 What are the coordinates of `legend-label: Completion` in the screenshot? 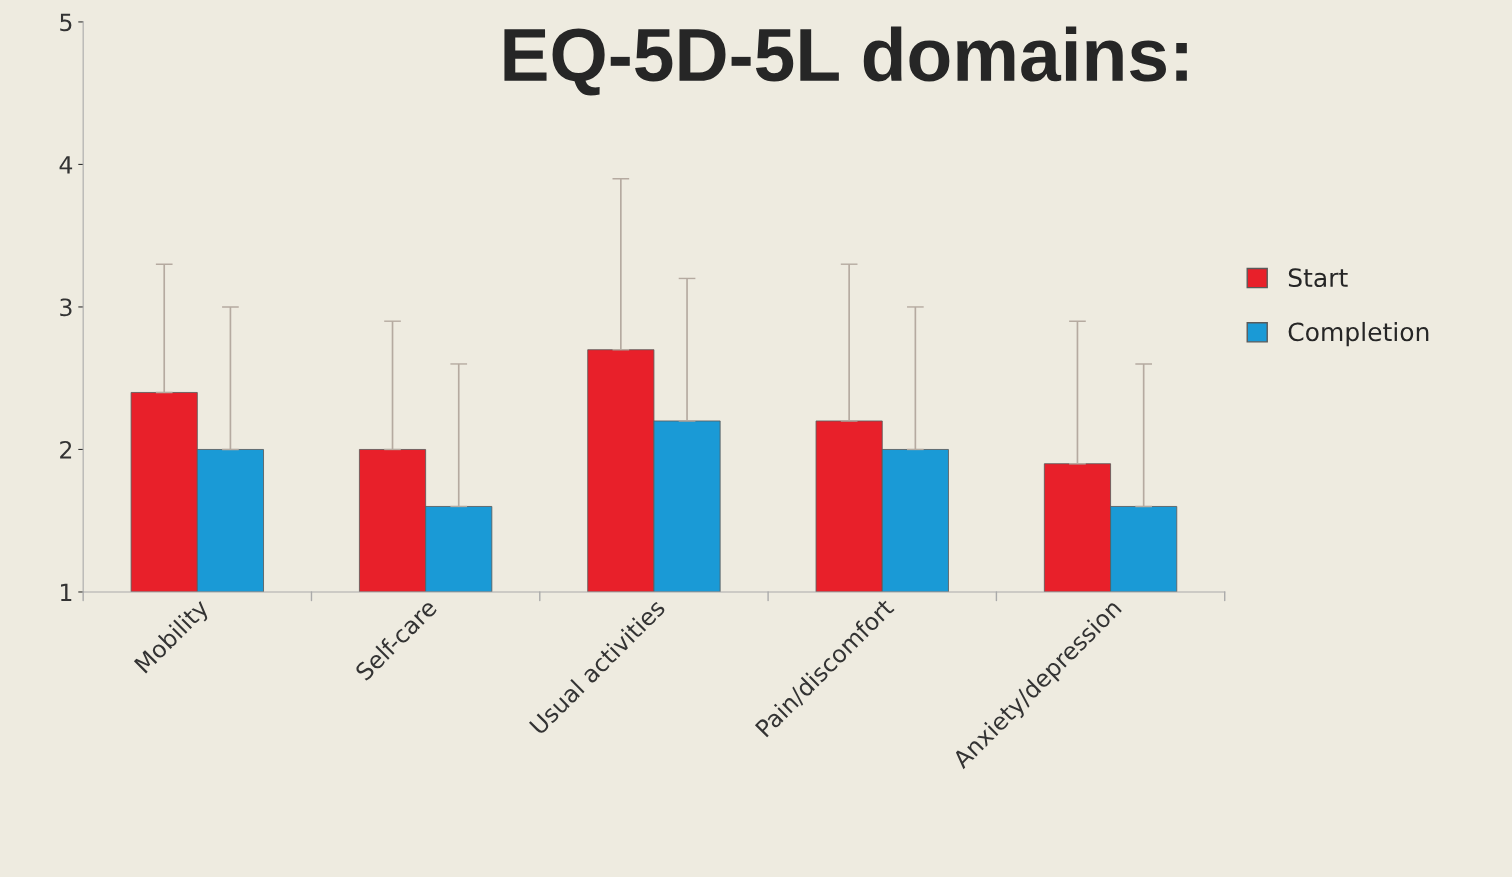 It's located at (1358, 334).